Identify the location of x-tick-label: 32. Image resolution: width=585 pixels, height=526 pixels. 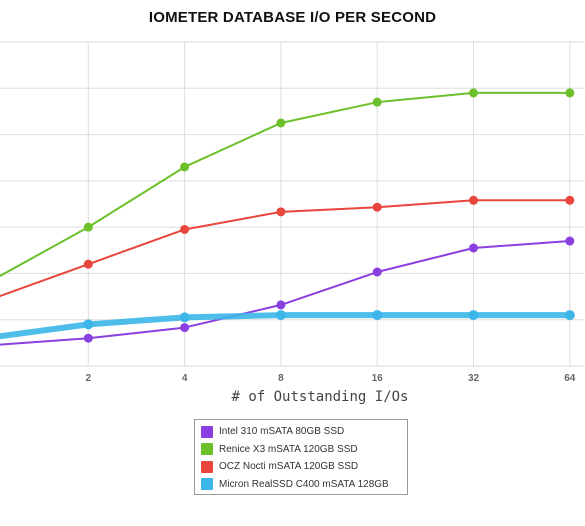
(474, 378).